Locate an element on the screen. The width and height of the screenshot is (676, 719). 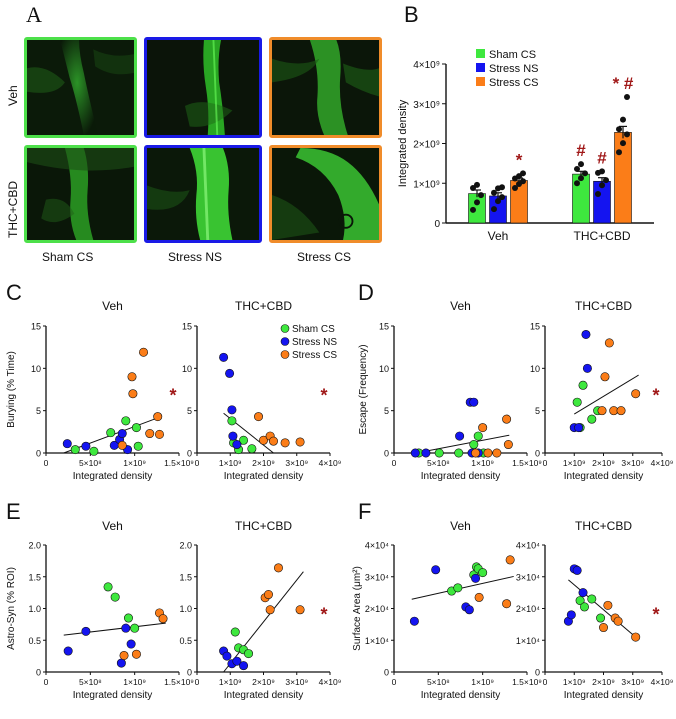
panel-letter-E1: E is located at coordinates (13, 511).